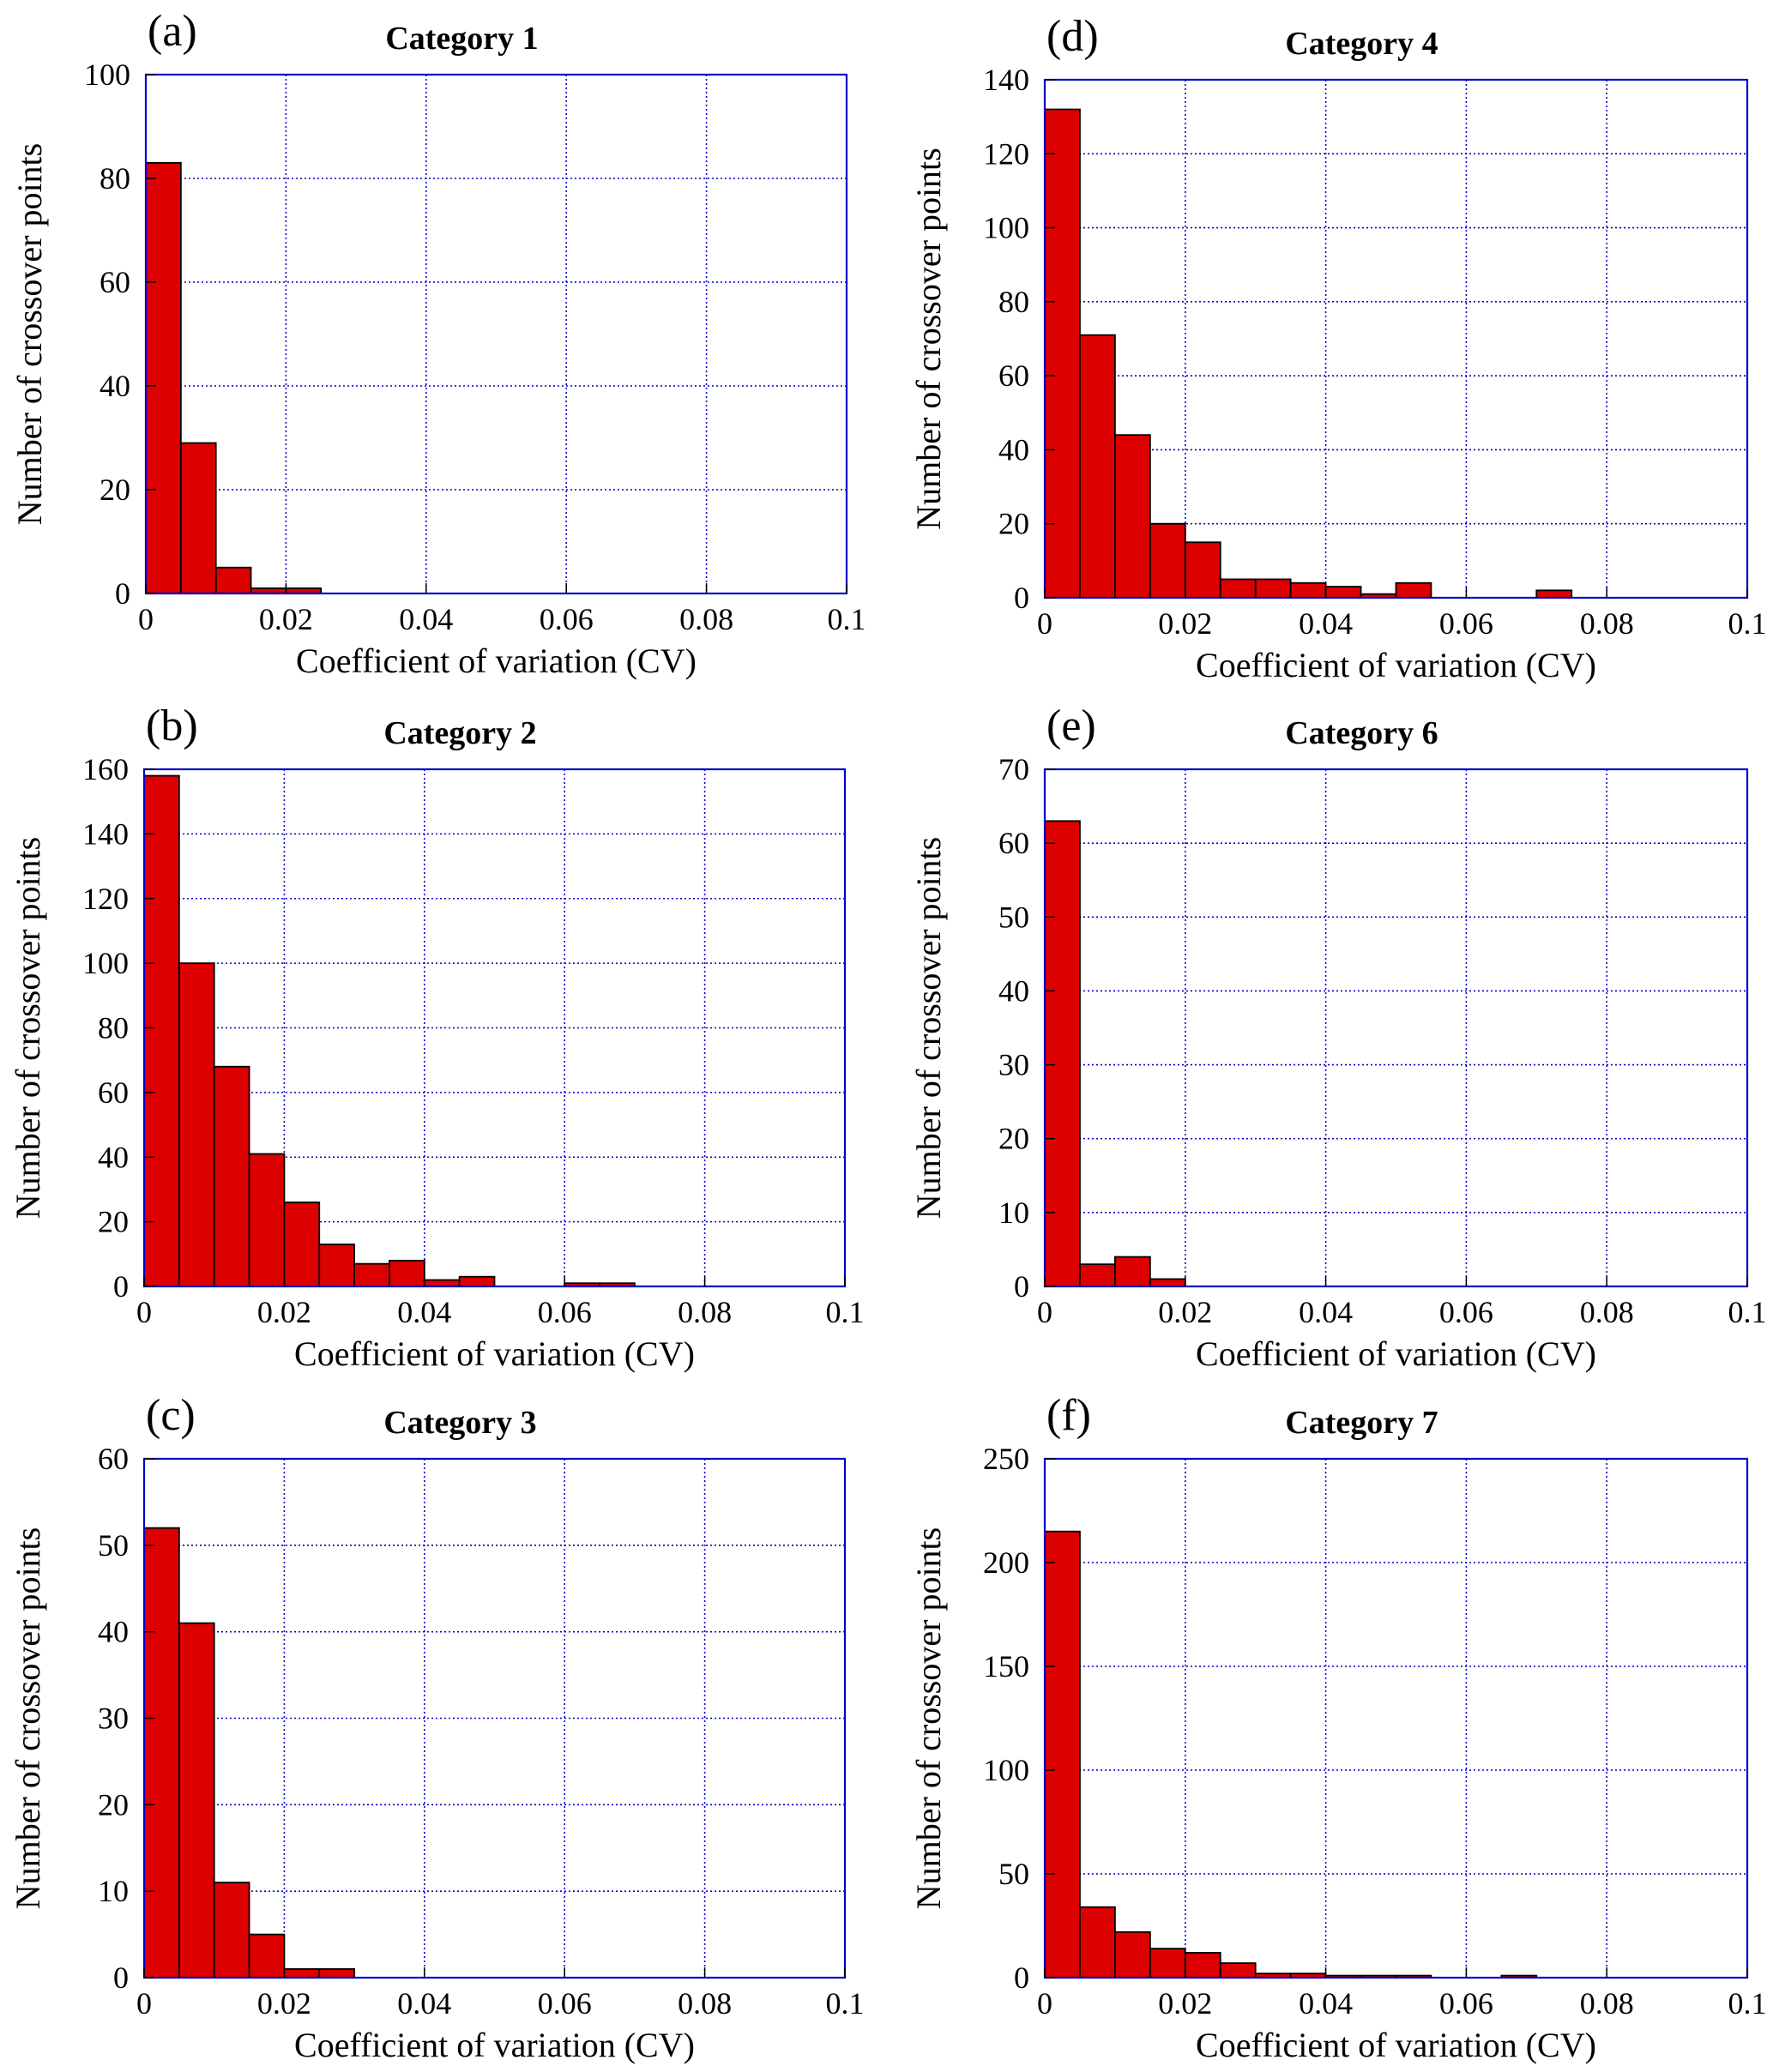  I want to click on y-tick-label: 200, so click(1006, 1562).